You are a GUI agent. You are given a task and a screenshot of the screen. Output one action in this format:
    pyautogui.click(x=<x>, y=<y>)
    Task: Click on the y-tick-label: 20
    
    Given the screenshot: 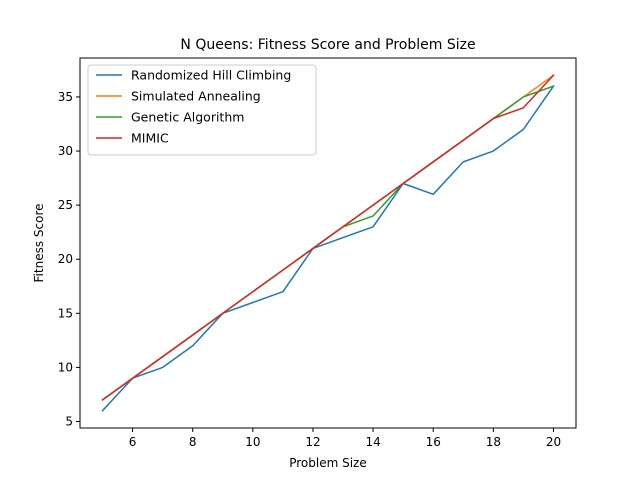 What is the action you would take?
    pyautogui.click(x=65, y=259)
    